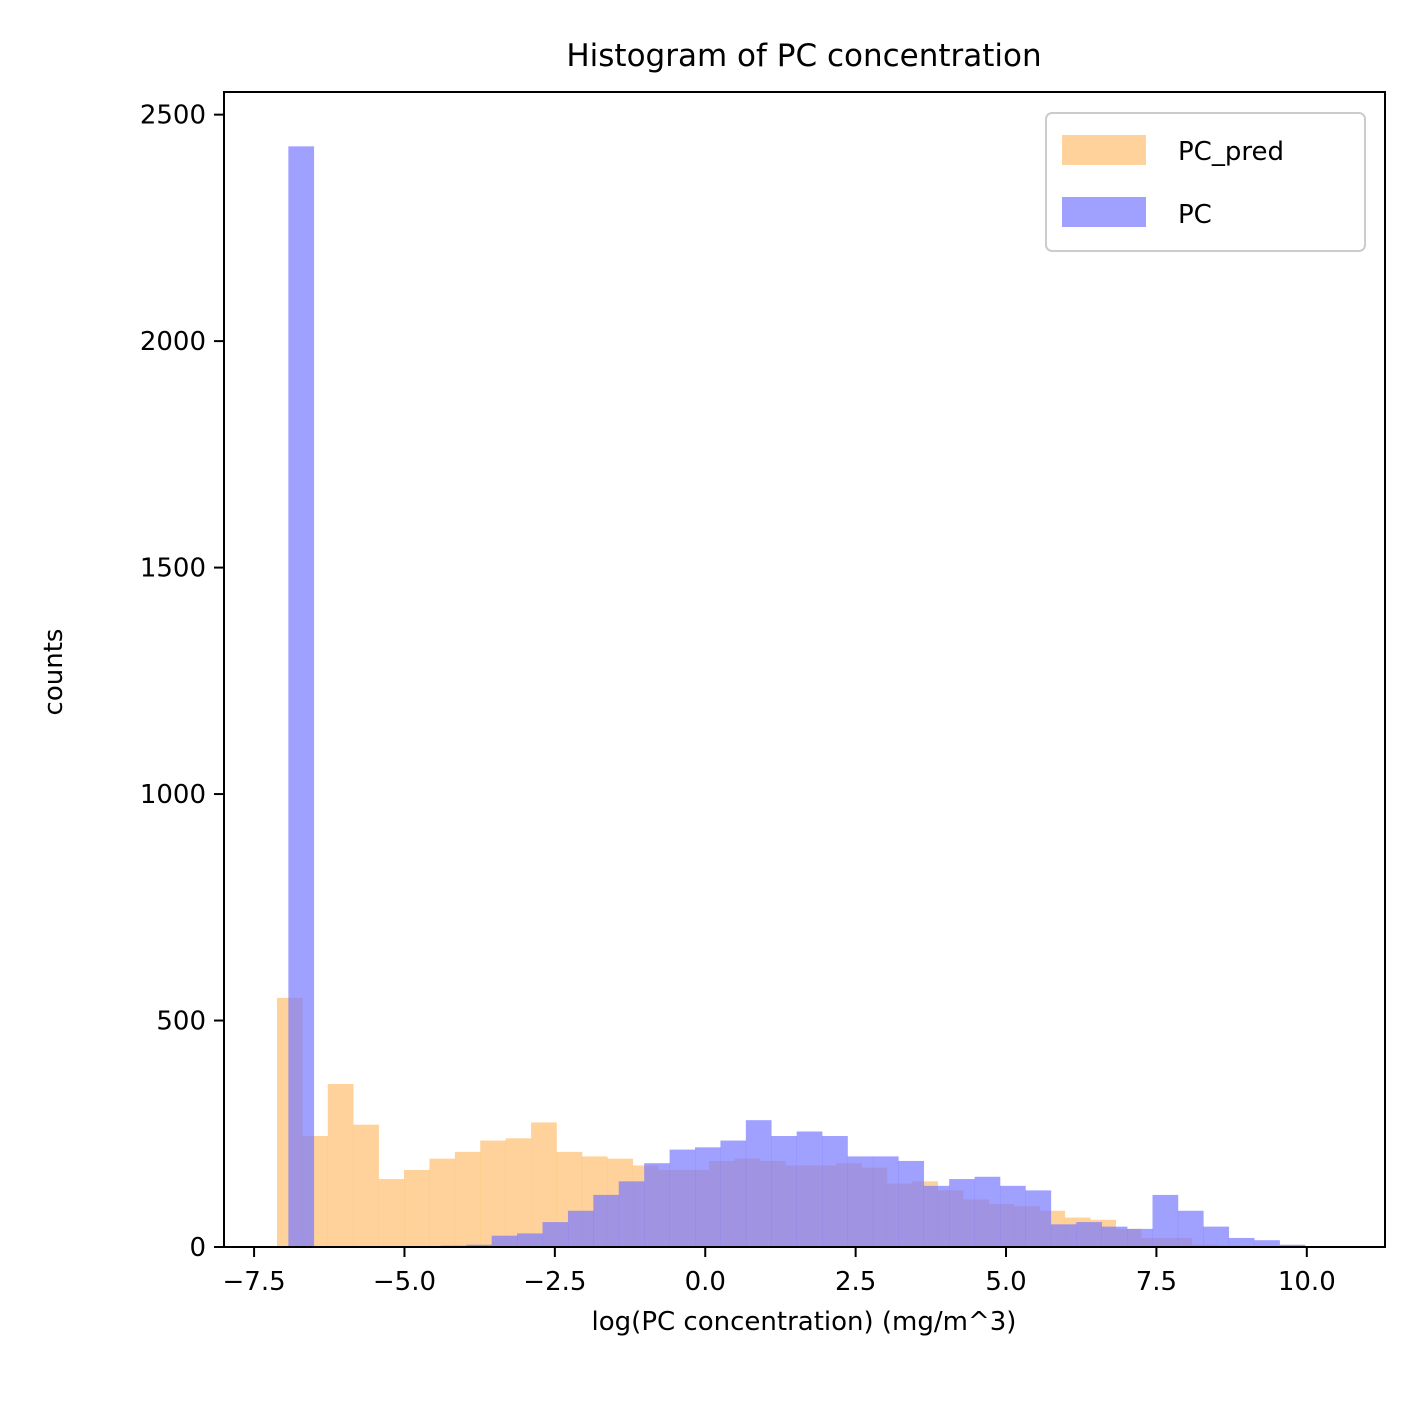 This screenshot has height=1411, width=1416. Describe the element at coordinates (1104, 150) in the screenshot. I see `legend-swatch-pc-pred` at that location.